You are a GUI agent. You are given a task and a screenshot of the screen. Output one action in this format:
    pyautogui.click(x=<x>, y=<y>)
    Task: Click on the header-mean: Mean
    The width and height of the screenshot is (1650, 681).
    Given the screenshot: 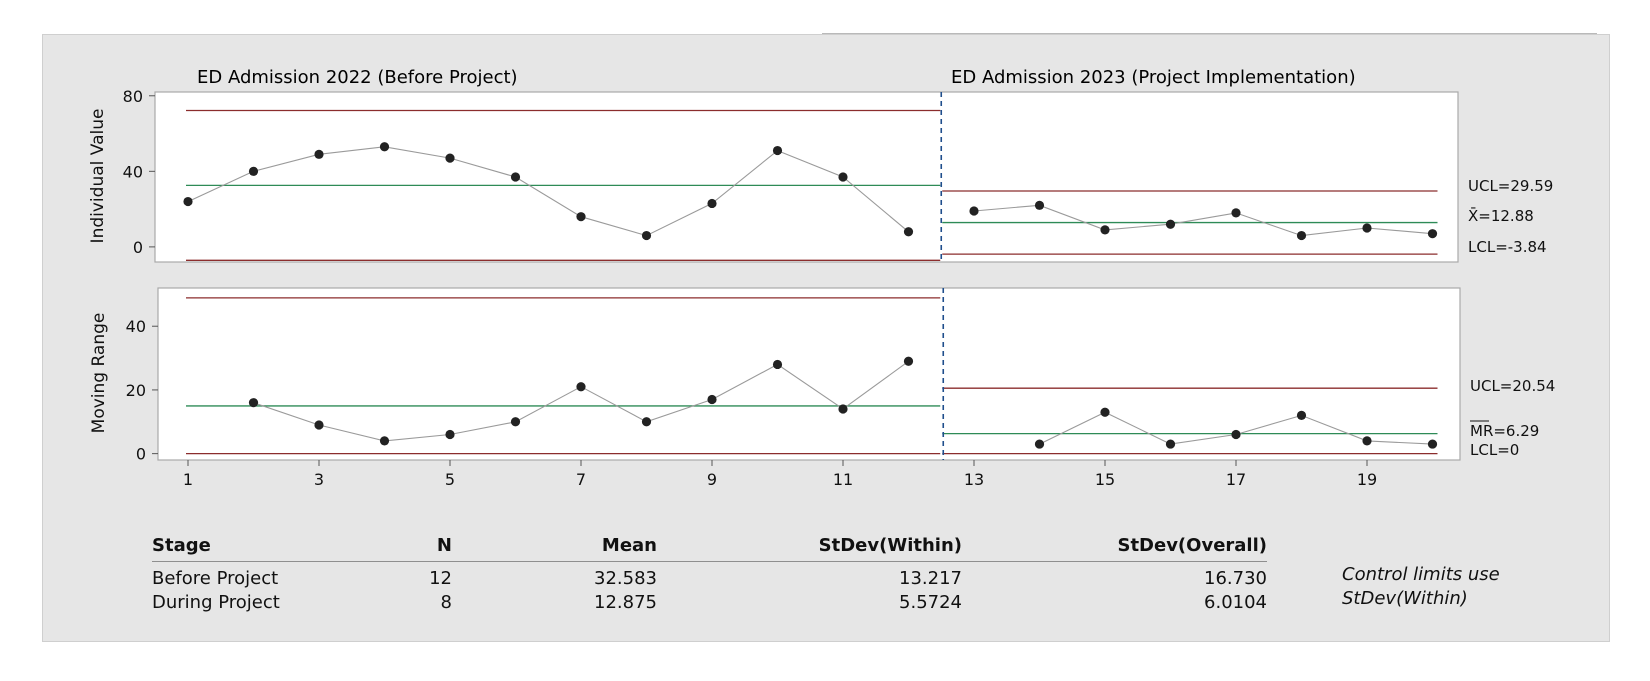 What is the action you would take?
    pyautogui.click(x=554, y=548)
    